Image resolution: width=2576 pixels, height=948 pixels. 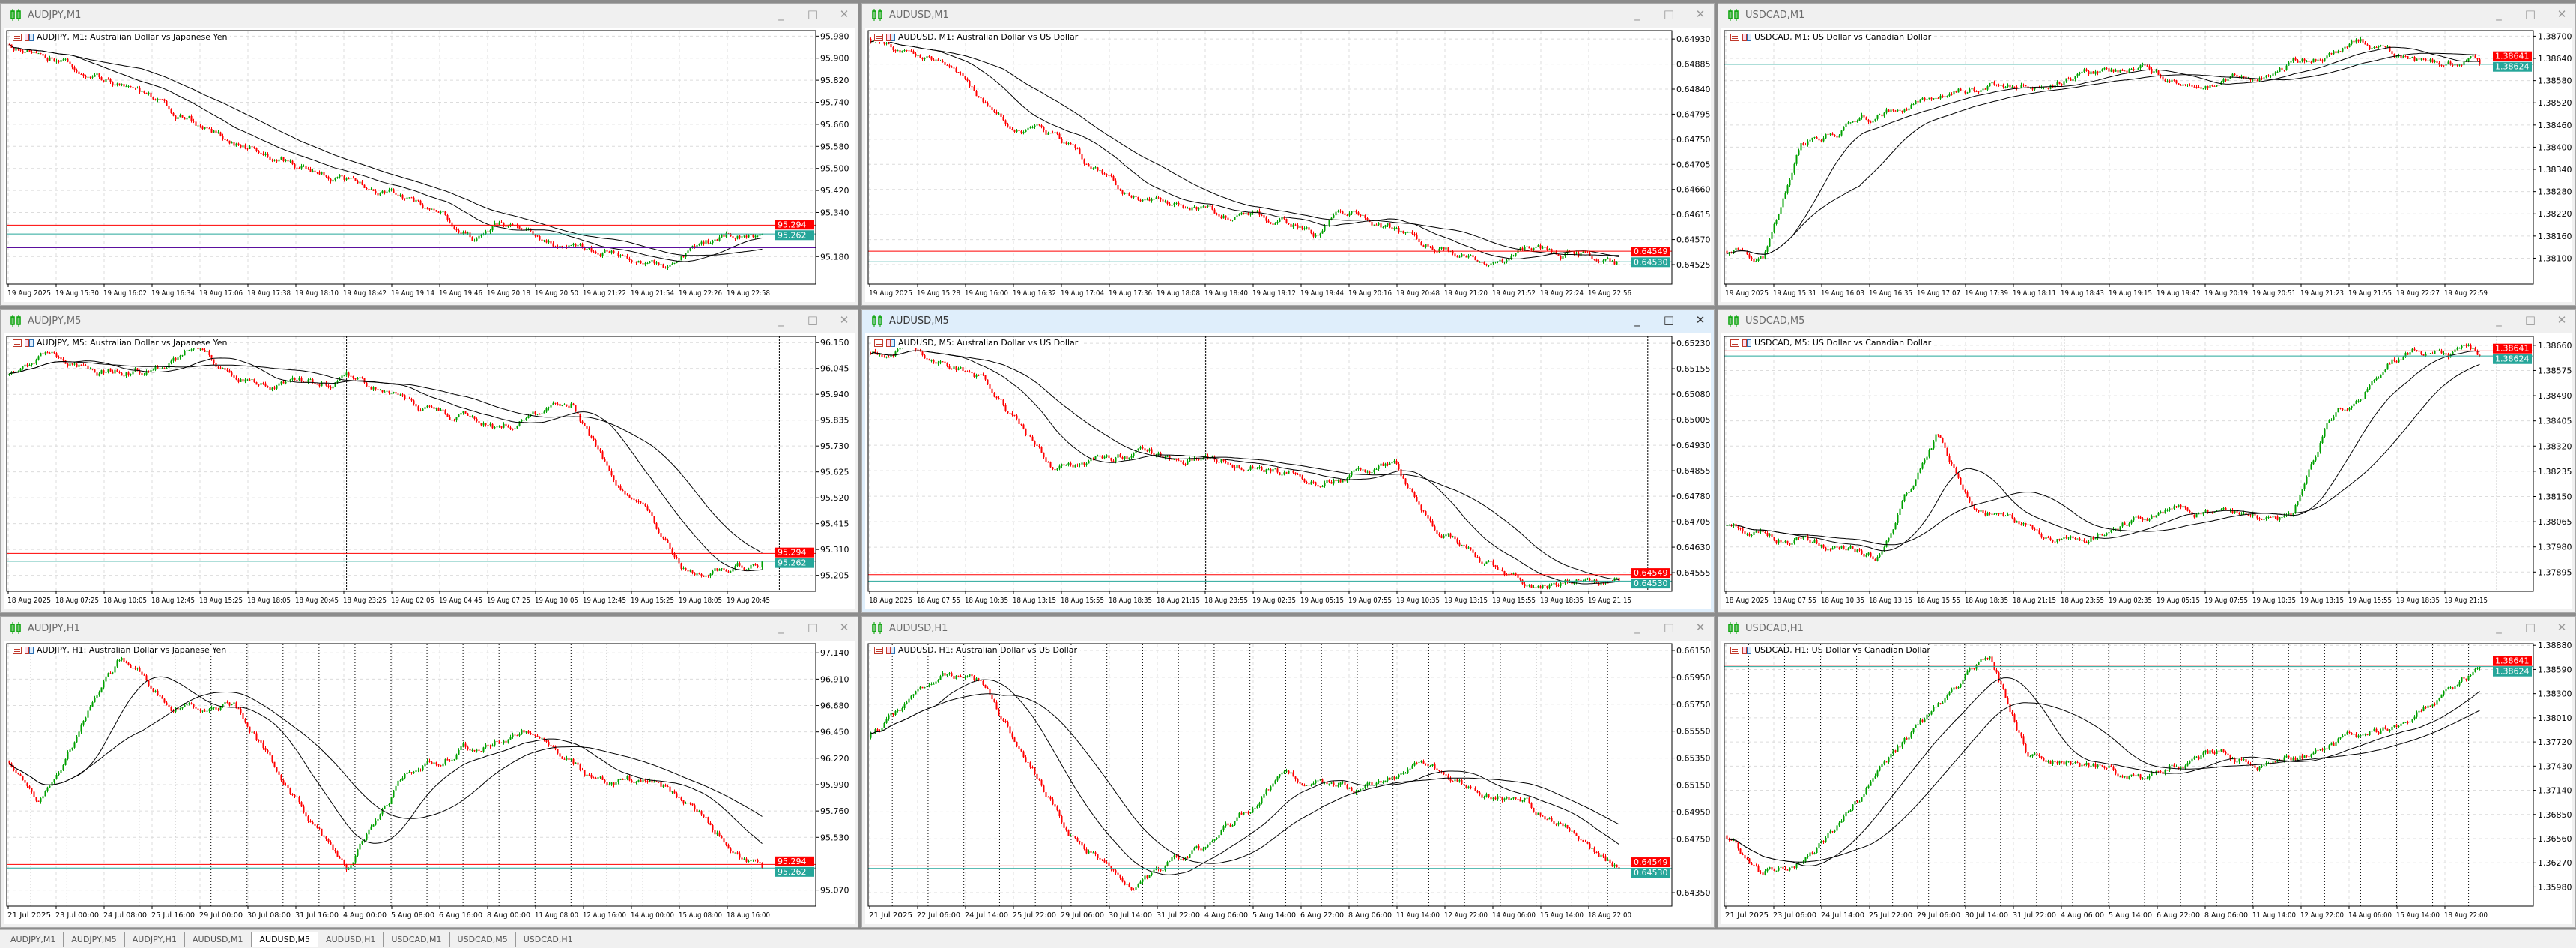 What do you see at coordinates (430, 321) in the screenshot?
I see `window-titlebar: AUDJPY,M5 _ □ ✕` at bounding box center [430, 321].